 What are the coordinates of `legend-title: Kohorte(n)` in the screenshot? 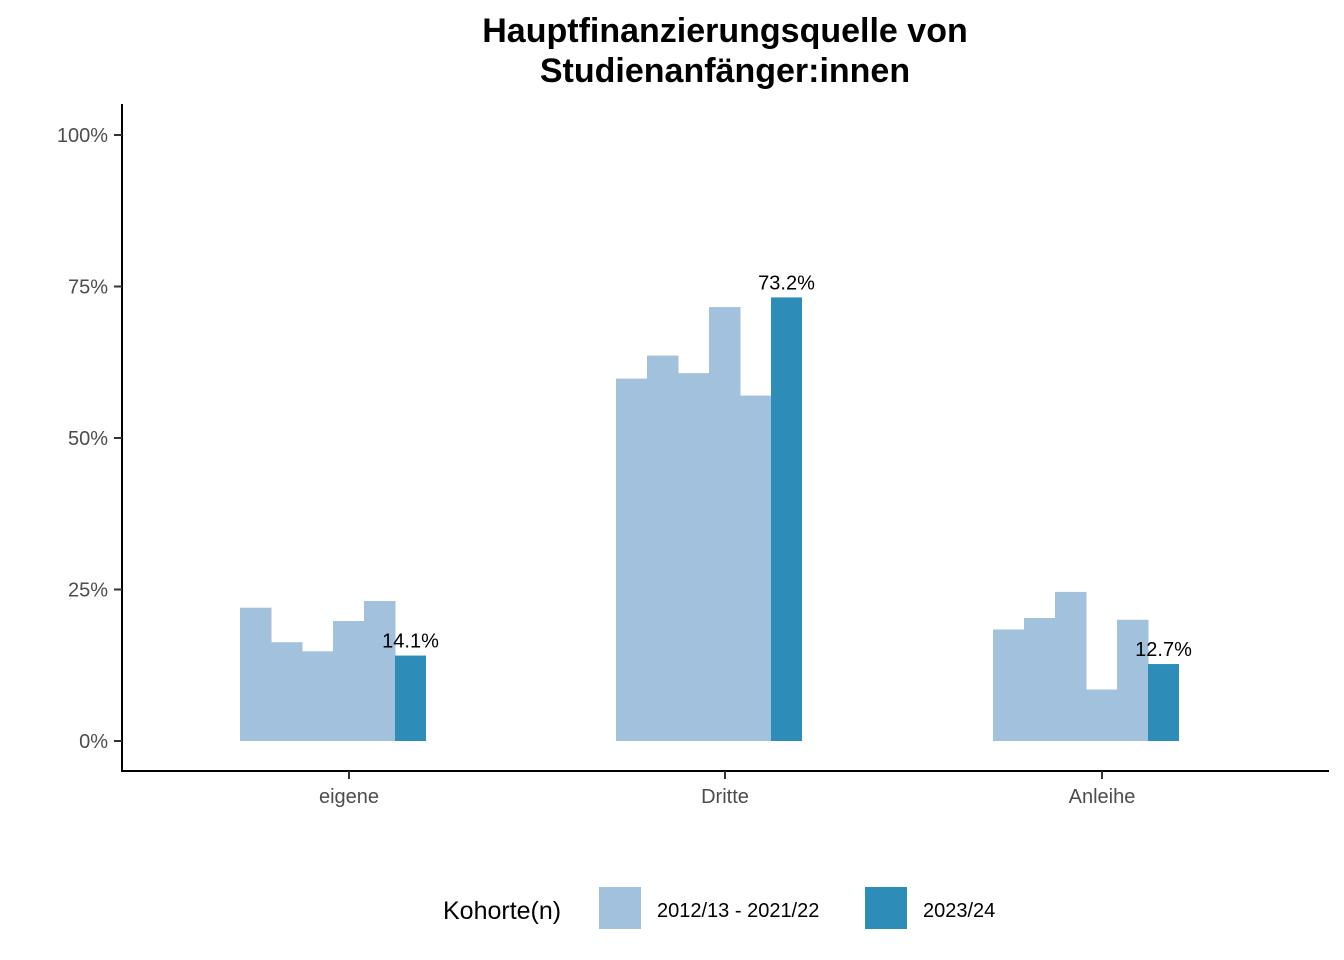 It's located at (502, 911).